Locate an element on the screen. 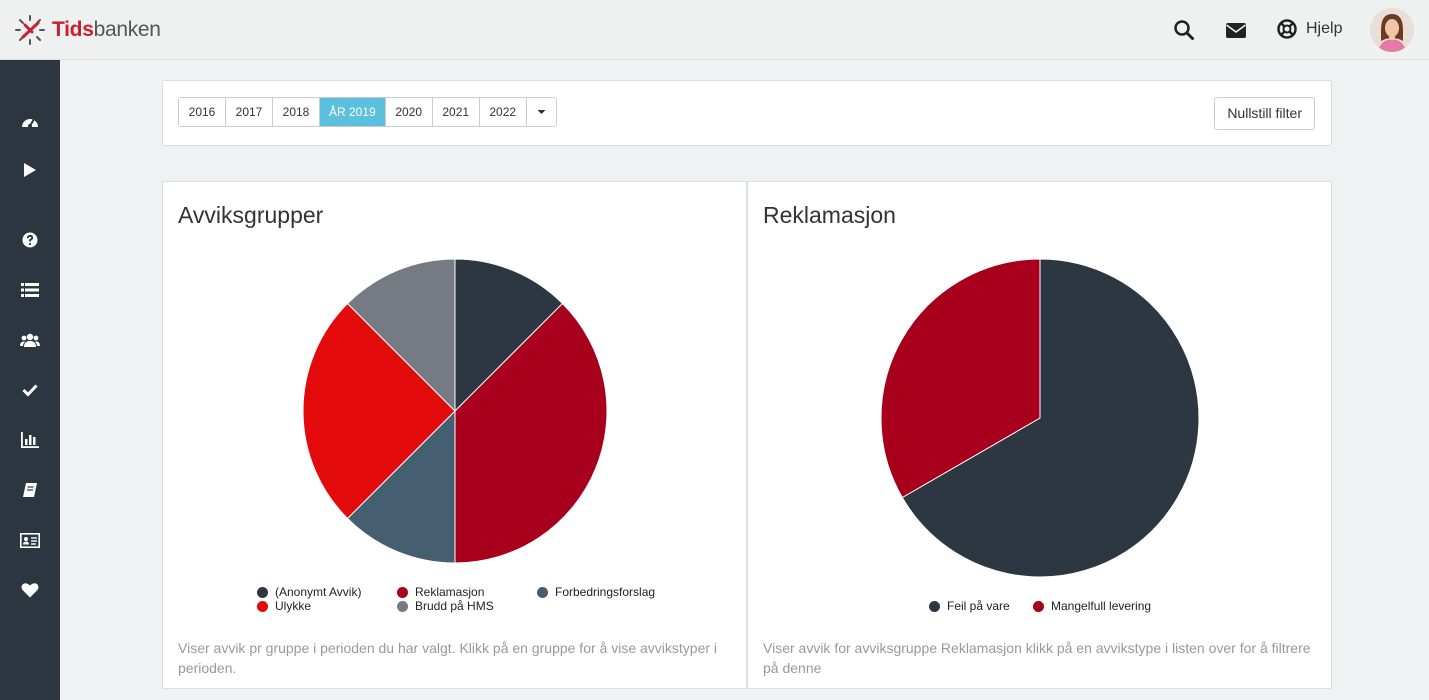 The width and height of the screenshot is (1429, 700). year-button: ÅR 2019 is located at coordinates (353, 112).